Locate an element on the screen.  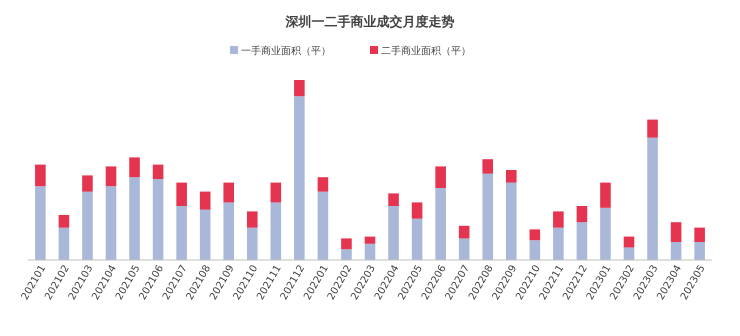
legend-label: 二手商业面积（平） is located at coordinates (426, 51).